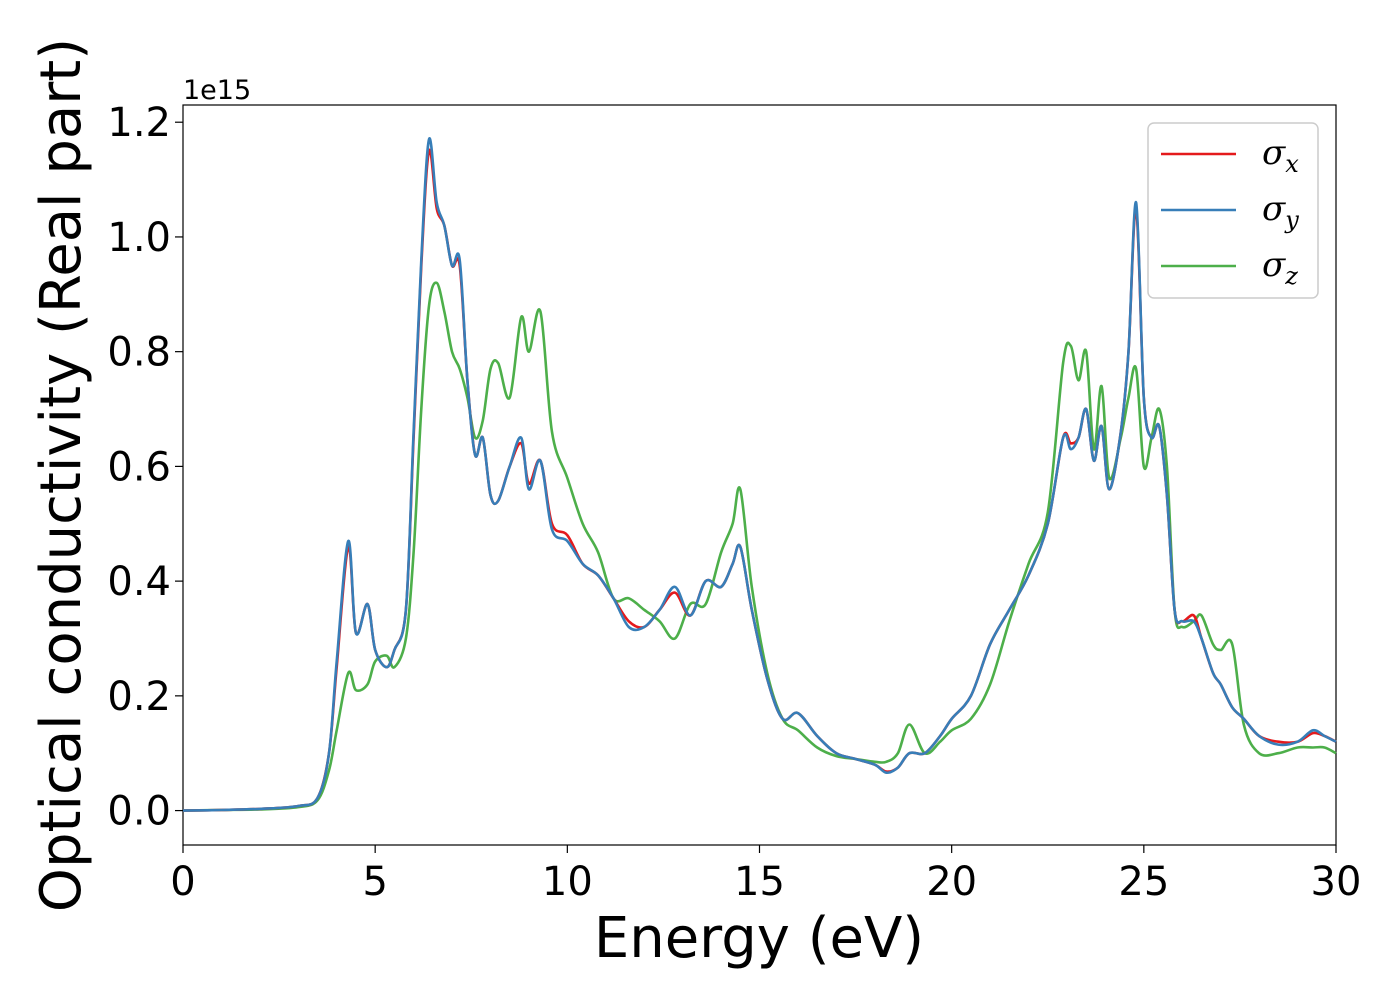 The image size is (1400, 1000). What do you see at coordinates (1280, 211) in the screenshot?
I see `legend-label: σy` at bounding box center [1280, 211].